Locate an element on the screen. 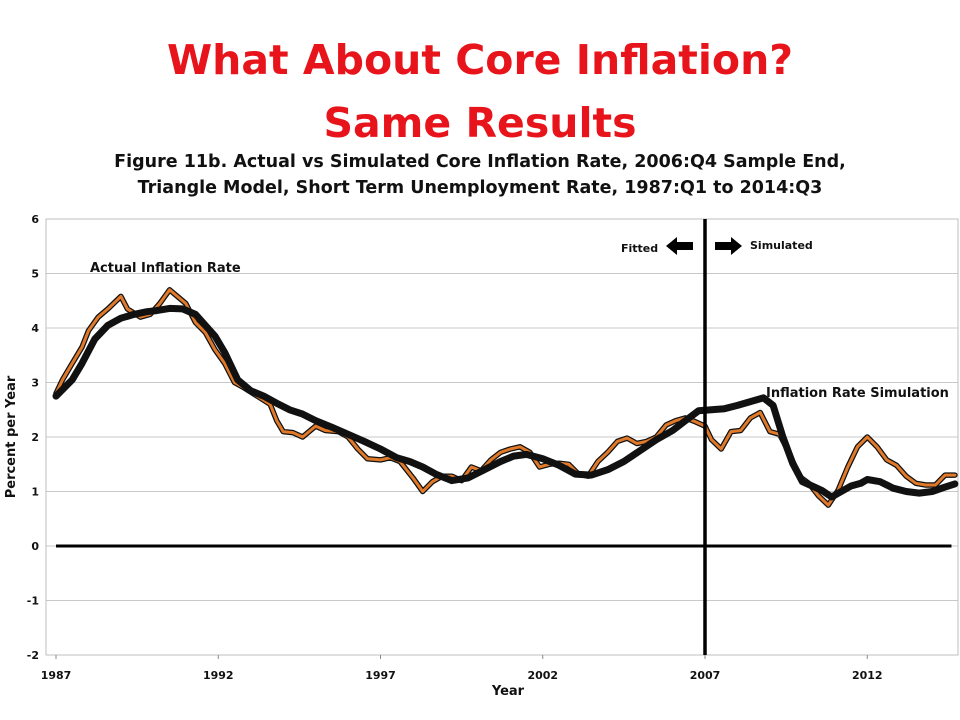 Image resolution: width=960 pixels, height=720 pixels. simulation-annotation: Inflation Rate Simulation is located at coordinates (857, 393).